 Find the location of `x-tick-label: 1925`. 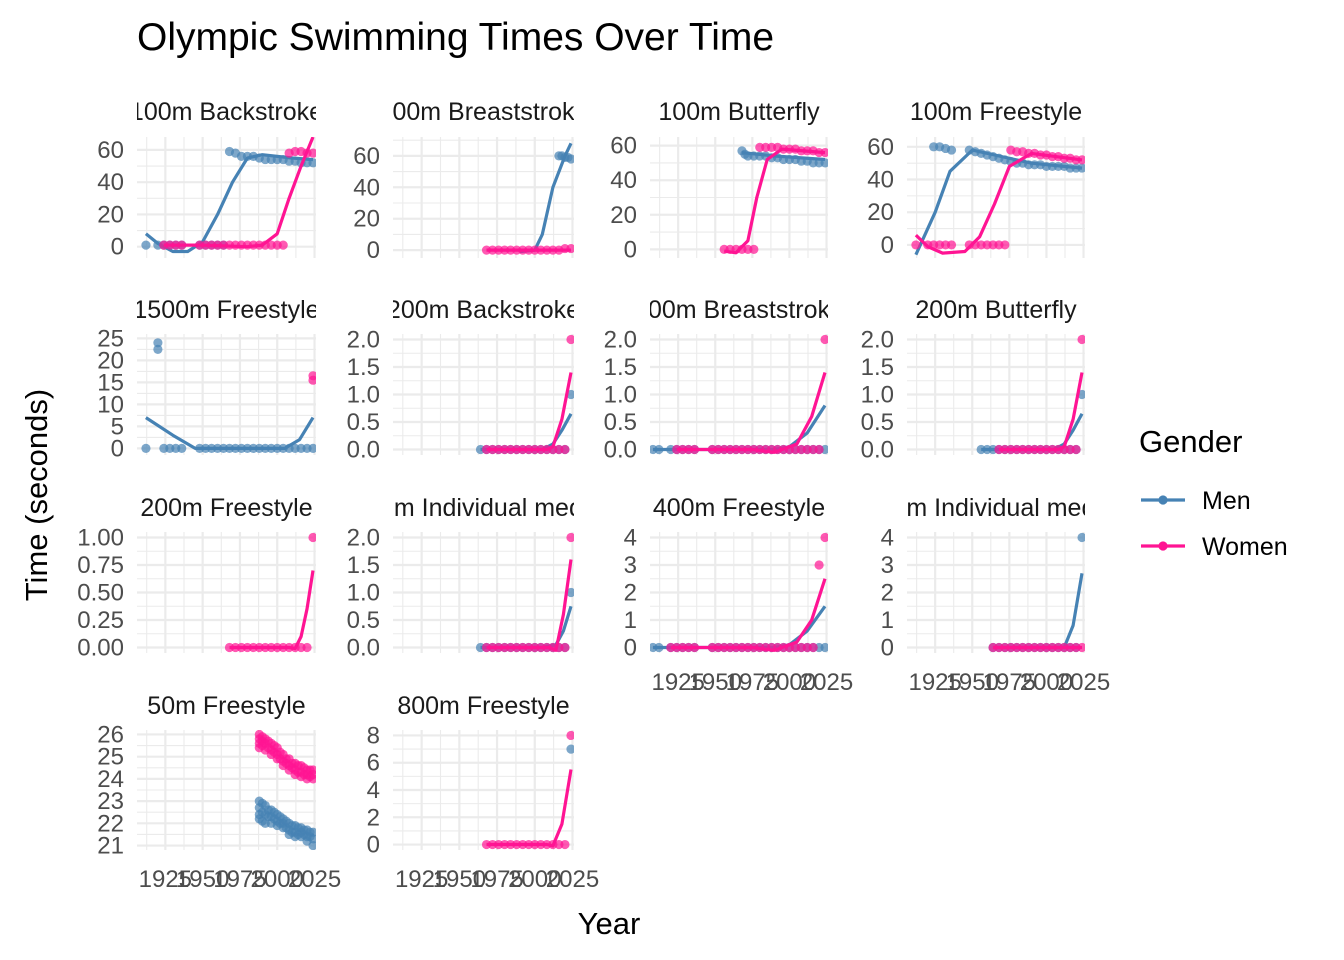

x-tick-label: 1925 is located at coordinates (934, 682).